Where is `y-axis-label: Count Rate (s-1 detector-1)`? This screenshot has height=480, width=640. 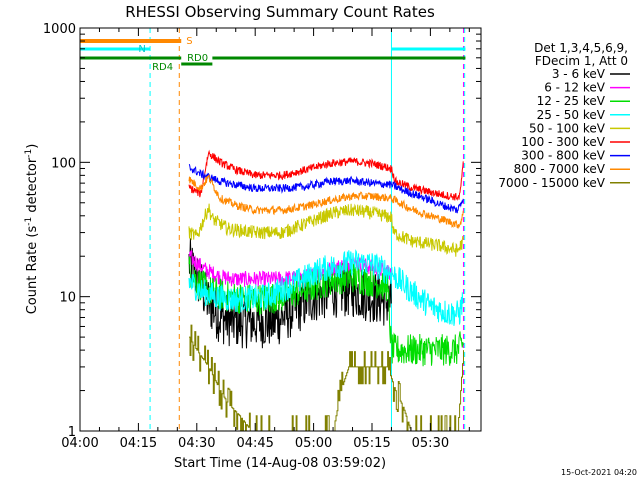 y-axis-label: Count Rate (s-1 detector-1) is located at coordinates (32, 229).